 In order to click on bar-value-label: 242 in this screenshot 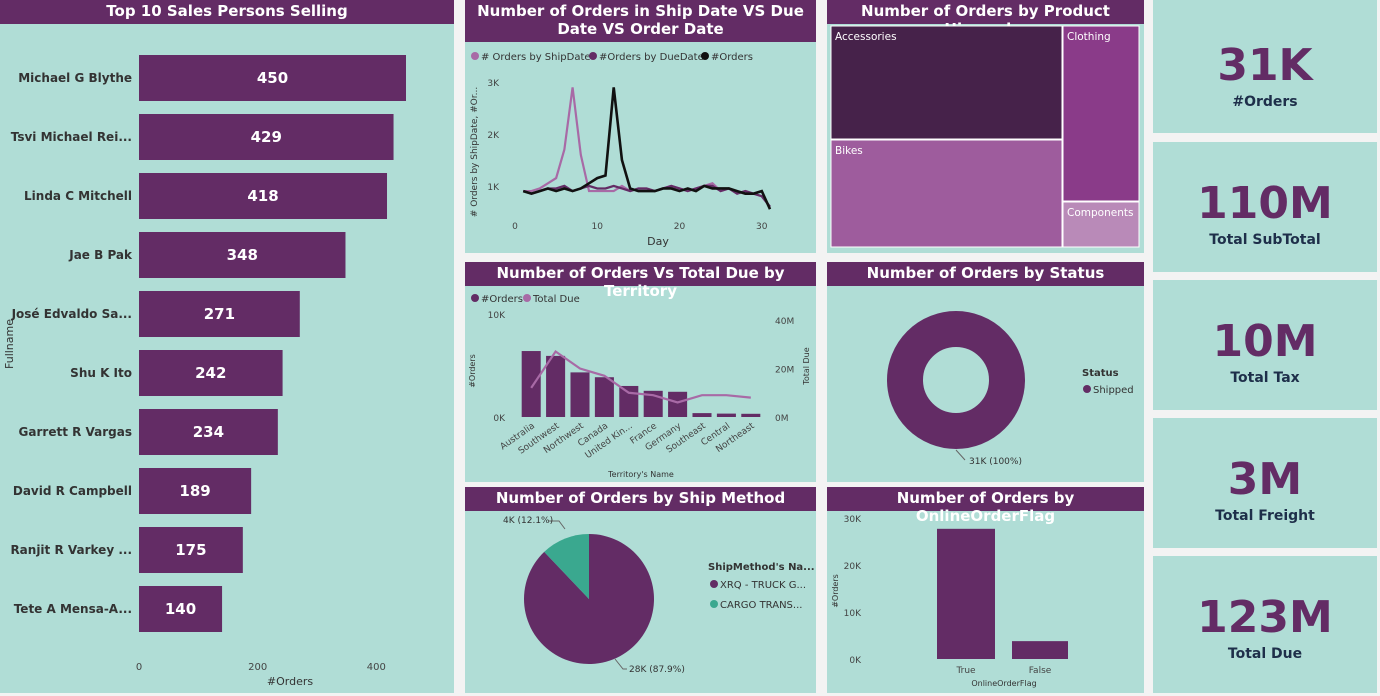, I will do `click(210, 373)`.